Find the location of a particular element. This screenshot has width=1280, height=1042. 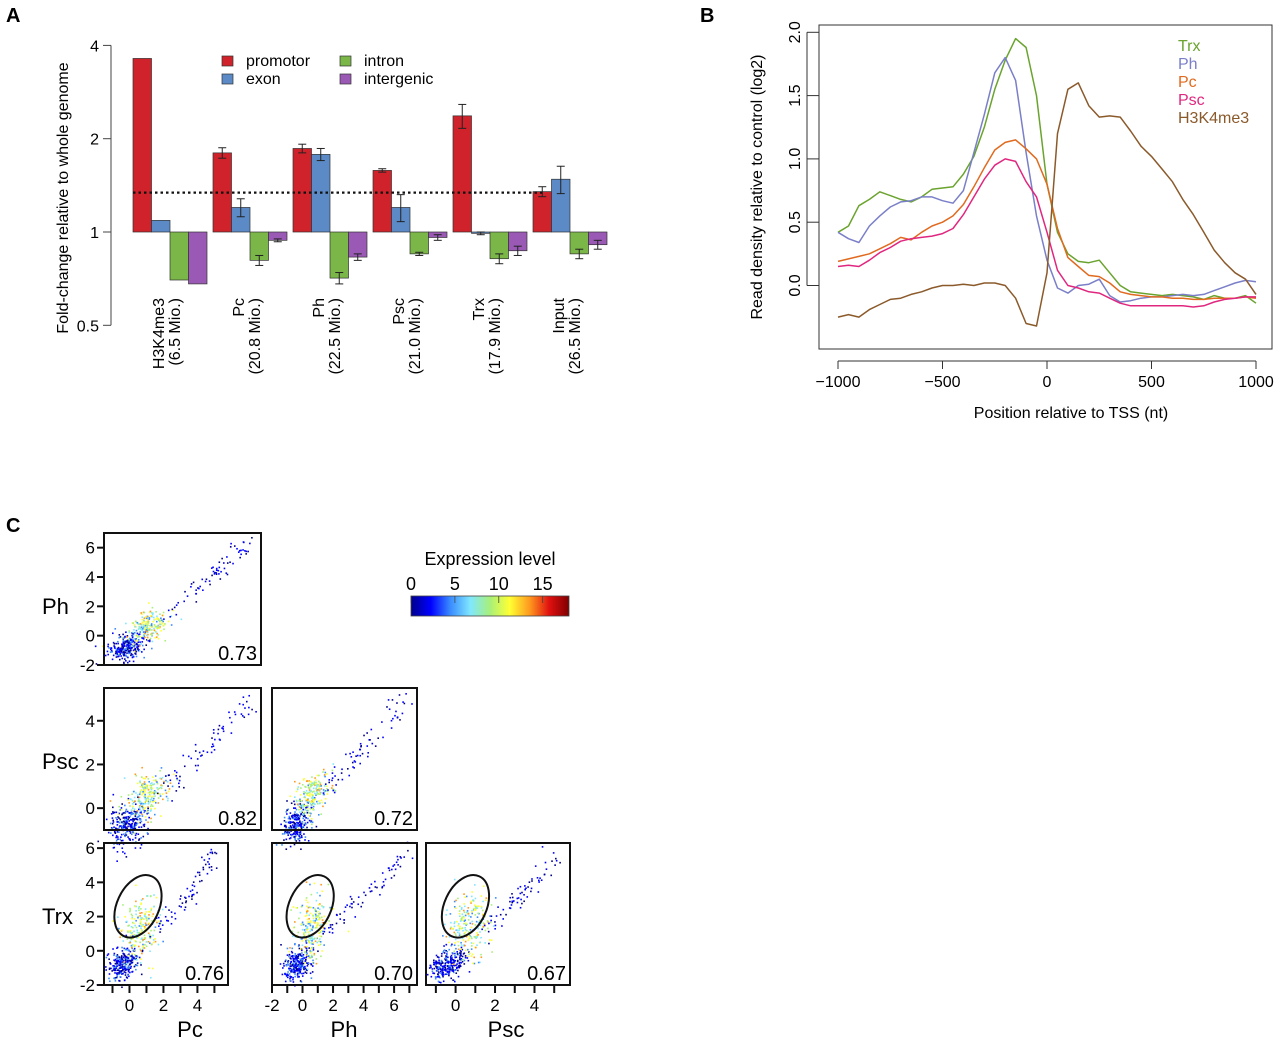

category-label: Pc(20.8 Mio.) is located at coordinates (247, 336).